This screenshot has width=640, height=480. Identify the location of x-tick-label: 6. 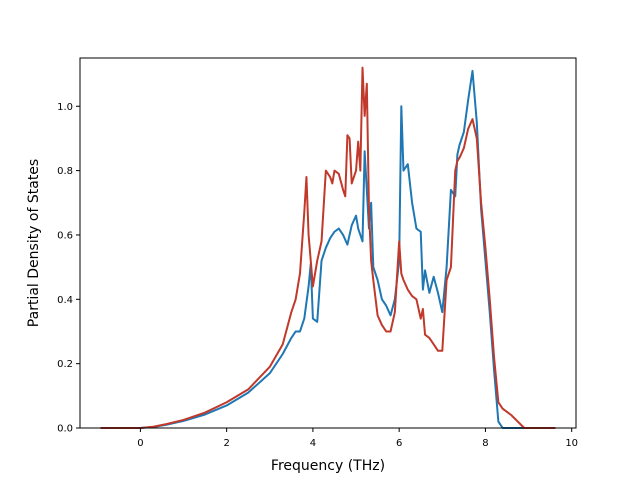
(399, 443).